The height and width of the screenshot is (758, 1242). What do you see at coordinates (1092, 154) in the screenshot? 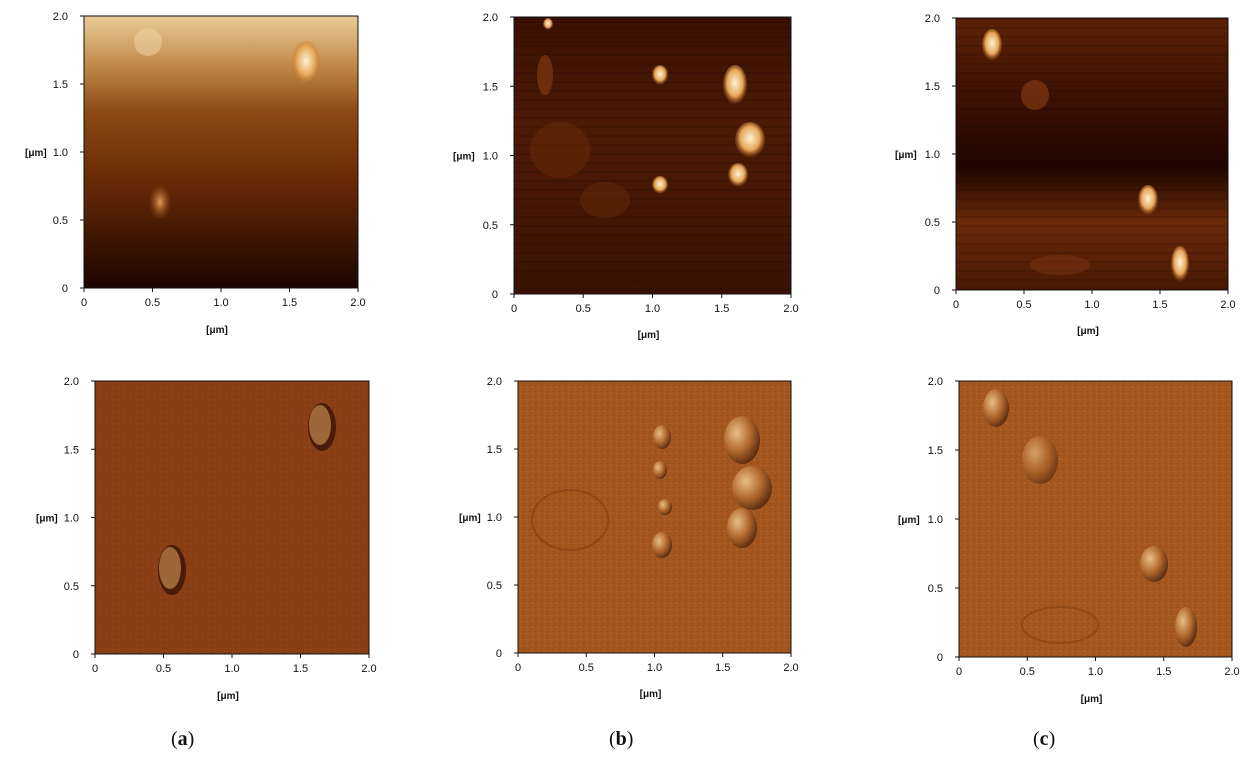
I see `panel-c-topography` at bounding box center [1092, 154].